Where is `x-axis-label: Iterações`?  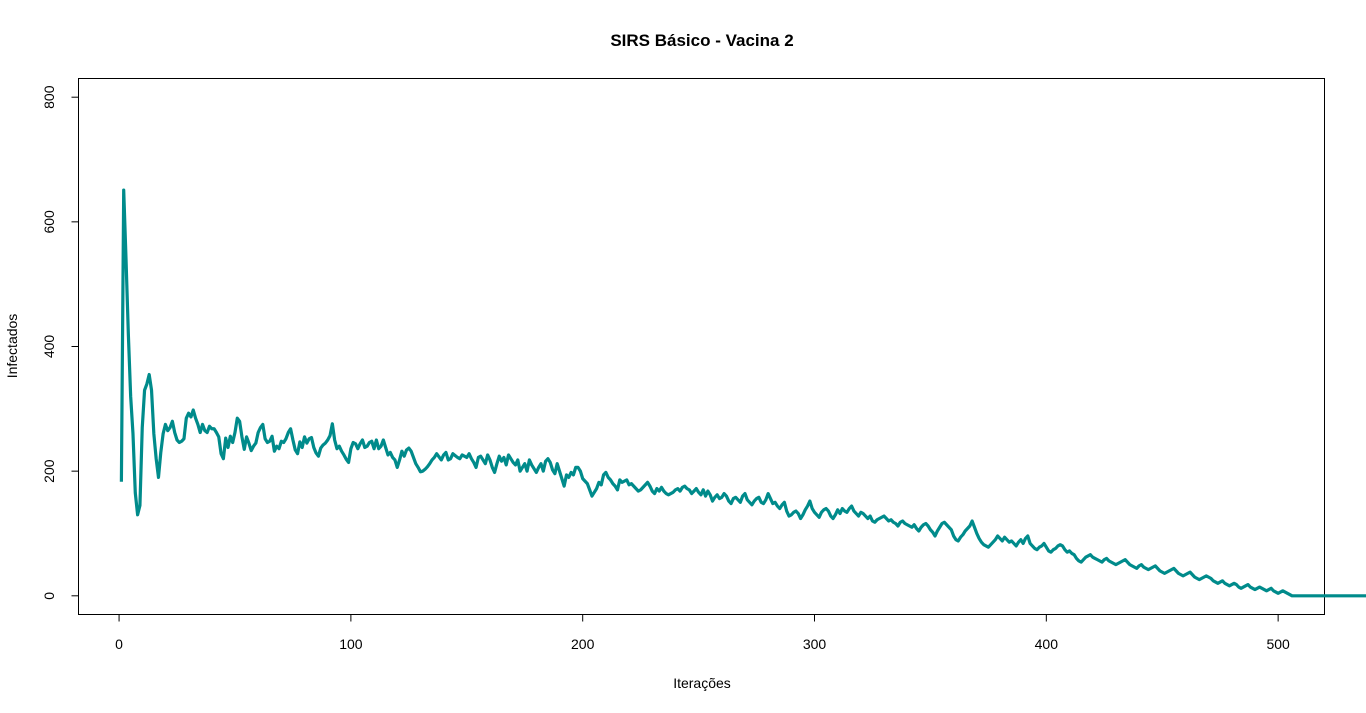
x-axis-label: Iterações is located at coordinates (702, 683).